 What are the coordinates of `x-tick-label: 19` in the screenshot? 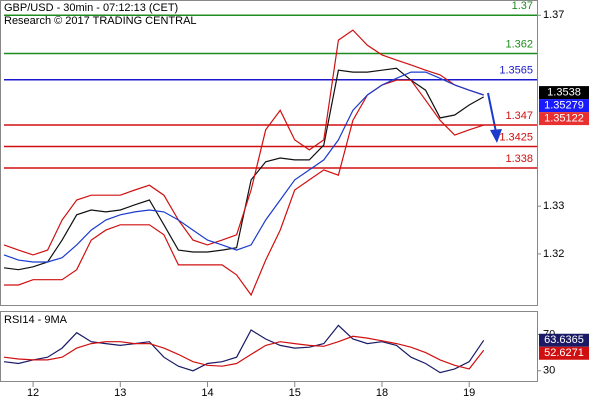 It's located at (469, 393).